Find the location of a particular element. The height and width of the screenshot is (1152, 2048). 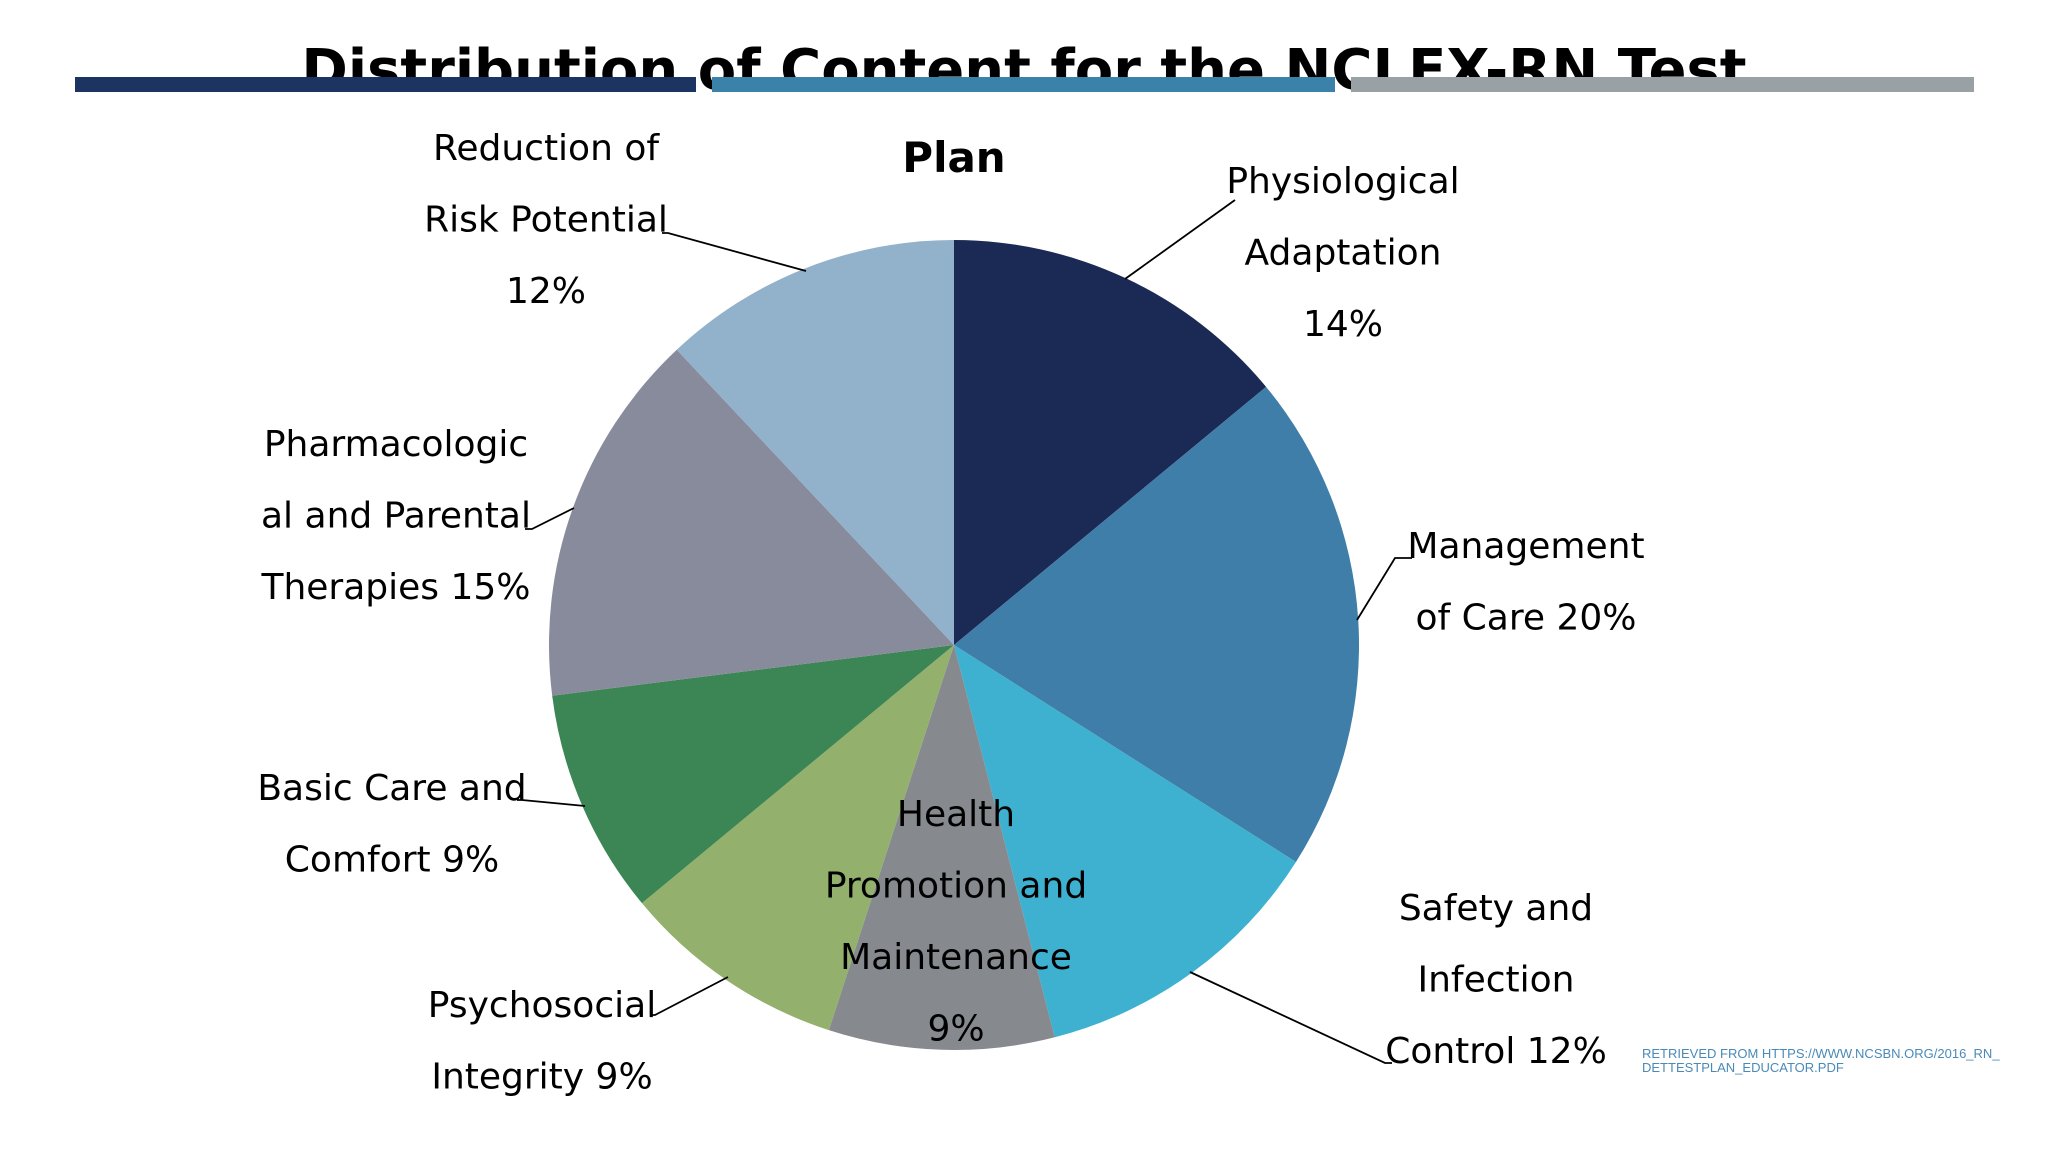

slice-label: Reduction of Risk Potential 12% is located at coordinates (546, 220).